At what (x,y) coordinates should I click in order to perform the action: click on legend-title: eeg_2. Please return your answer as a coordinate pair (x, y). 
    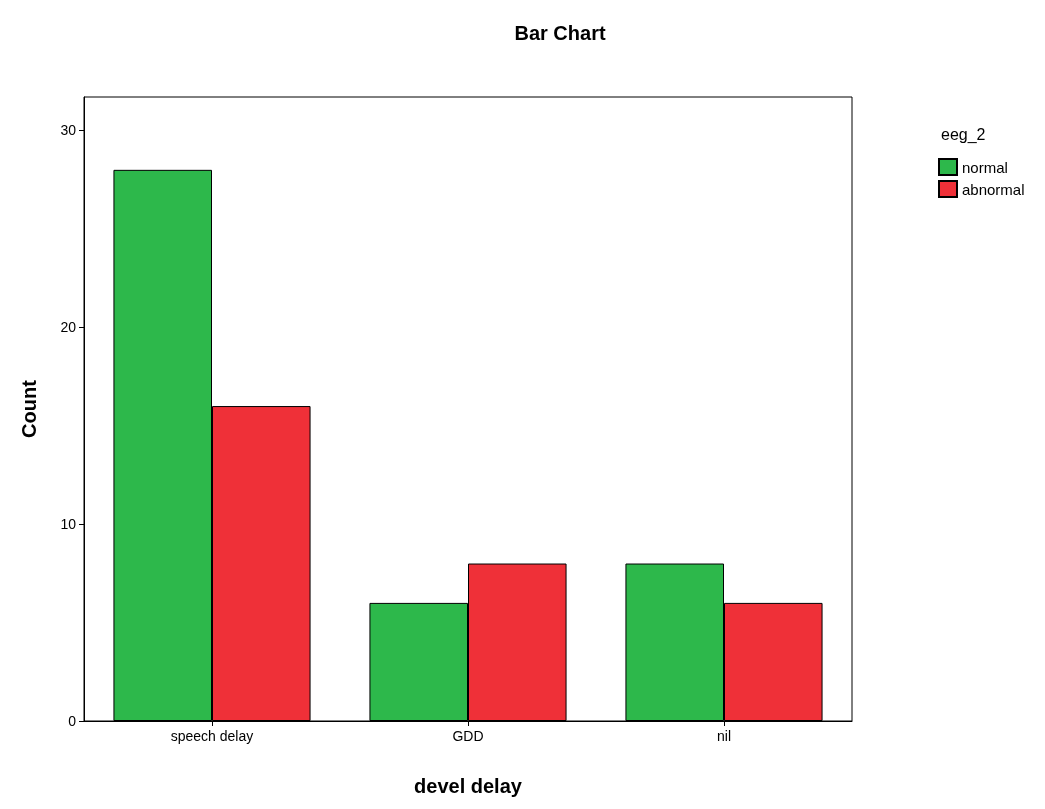
    Looking at the image, I should click on (963, 134).